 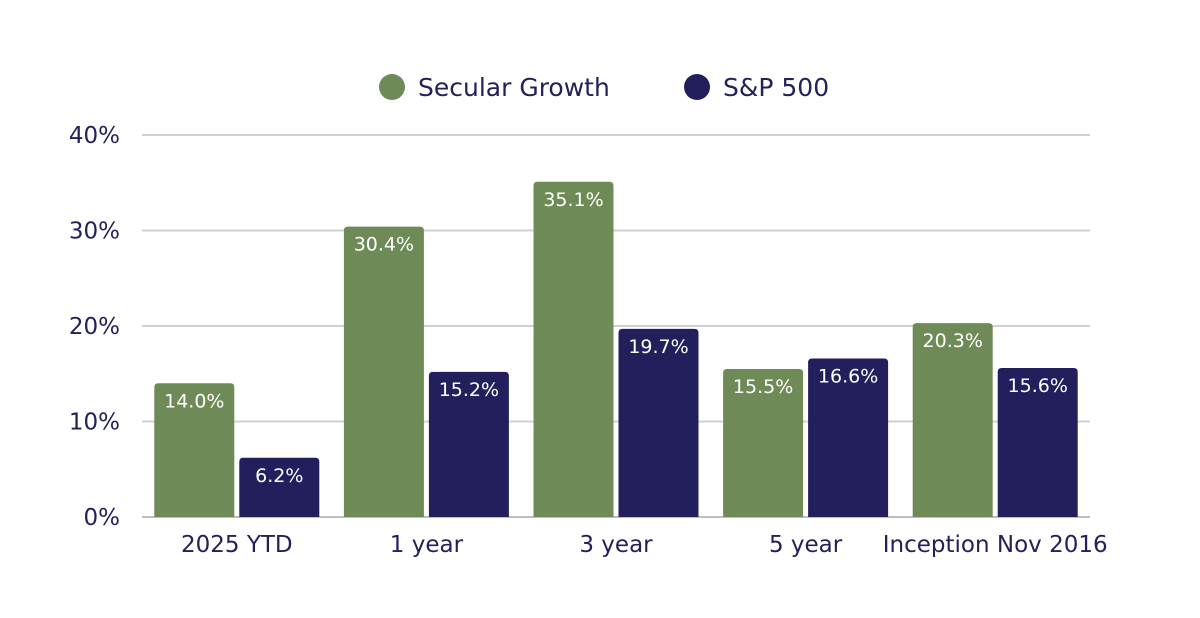 What do you see at coordinates (848, 376) in the screenshot?
I see `bar-value-label: 16.6%` at bounding box center [848, 376].